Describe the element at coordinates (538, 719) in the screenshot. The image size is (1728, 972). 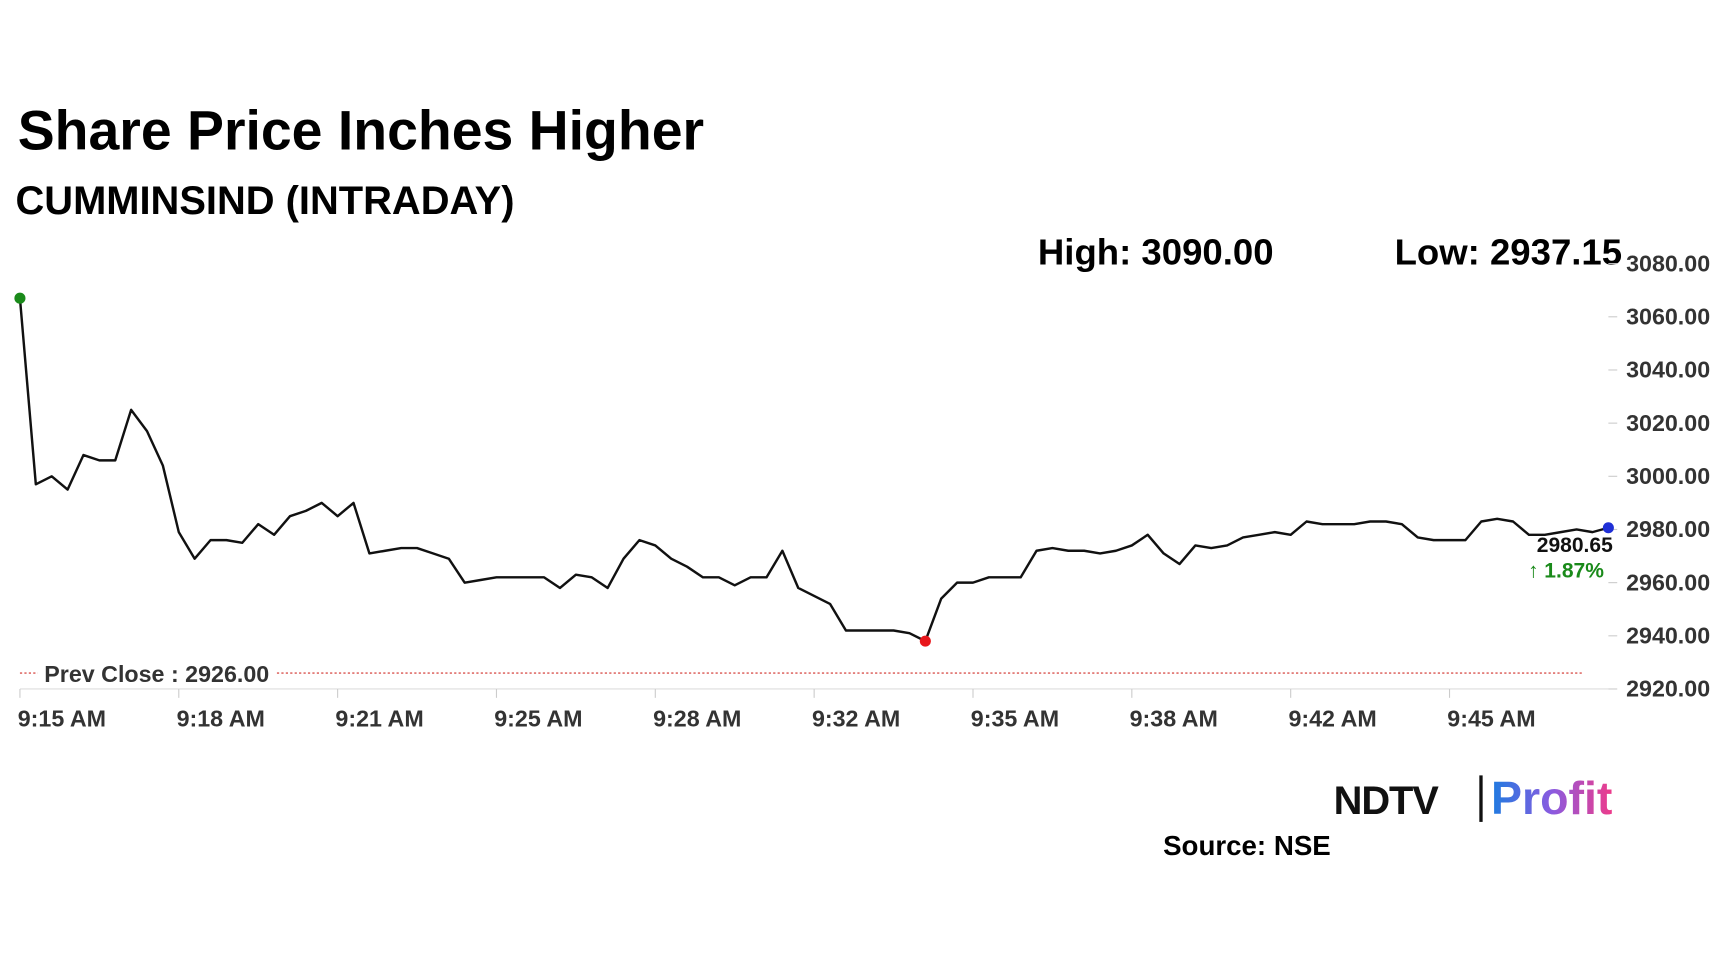
I see `x-tick-label: 9:25 AM` at that location.